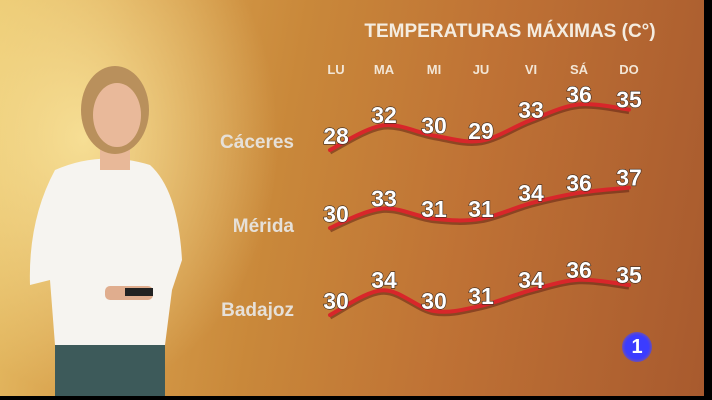 Image resolution: width=712 pixels, height=400 pixels. I want to click on series-cáceres: Cáceres 28 32 30 29 33 36 35, so click(431, 118).